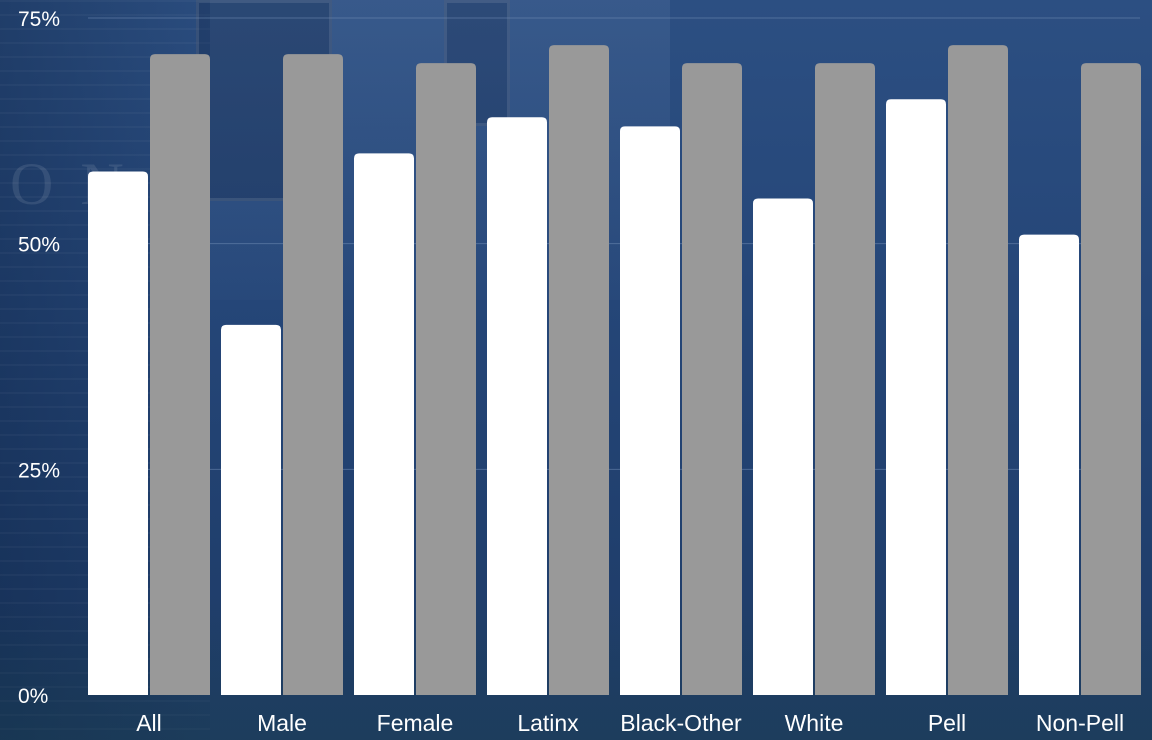 The height and width of the screenshot is (740, 1152). What do you see at coordinates (149, 723) in the screenshot?
I see `x-category-label: All` at bounding box center [149, 723].